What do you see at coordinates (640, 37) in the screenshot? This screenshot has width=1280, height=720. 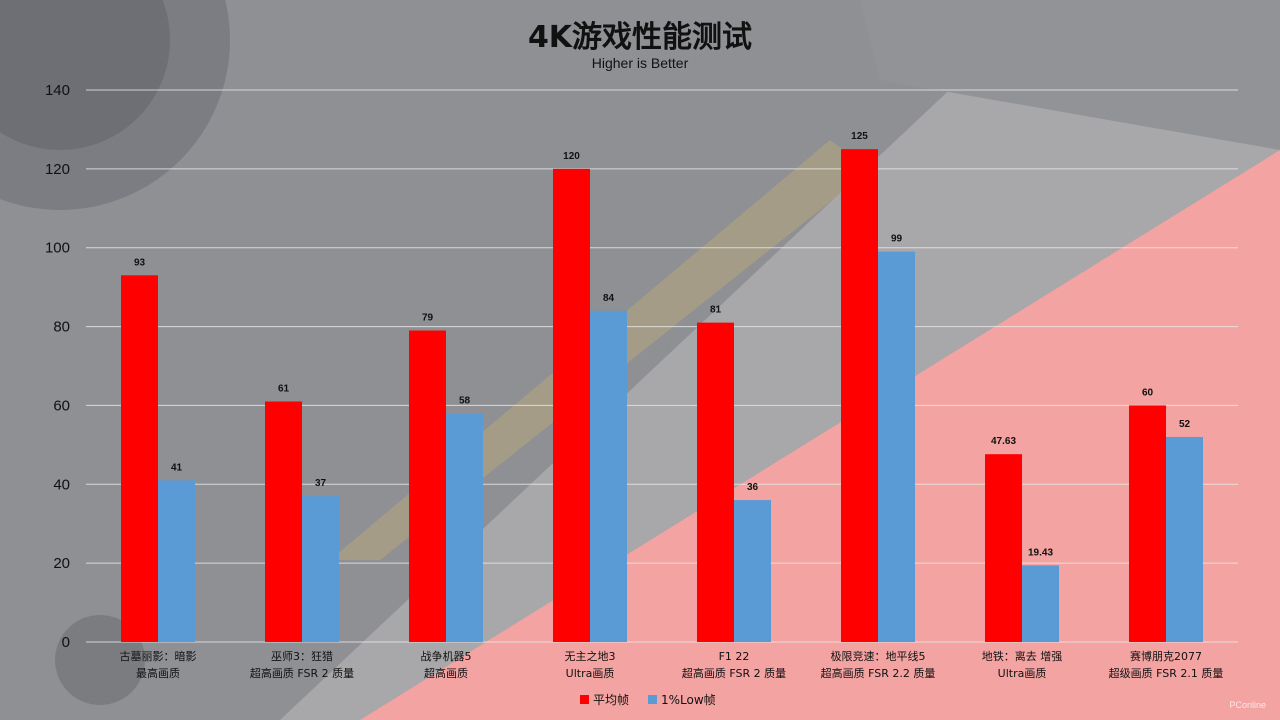 I see `chart-title: 4K游戏性能测试` at bounding box center [640, 37].